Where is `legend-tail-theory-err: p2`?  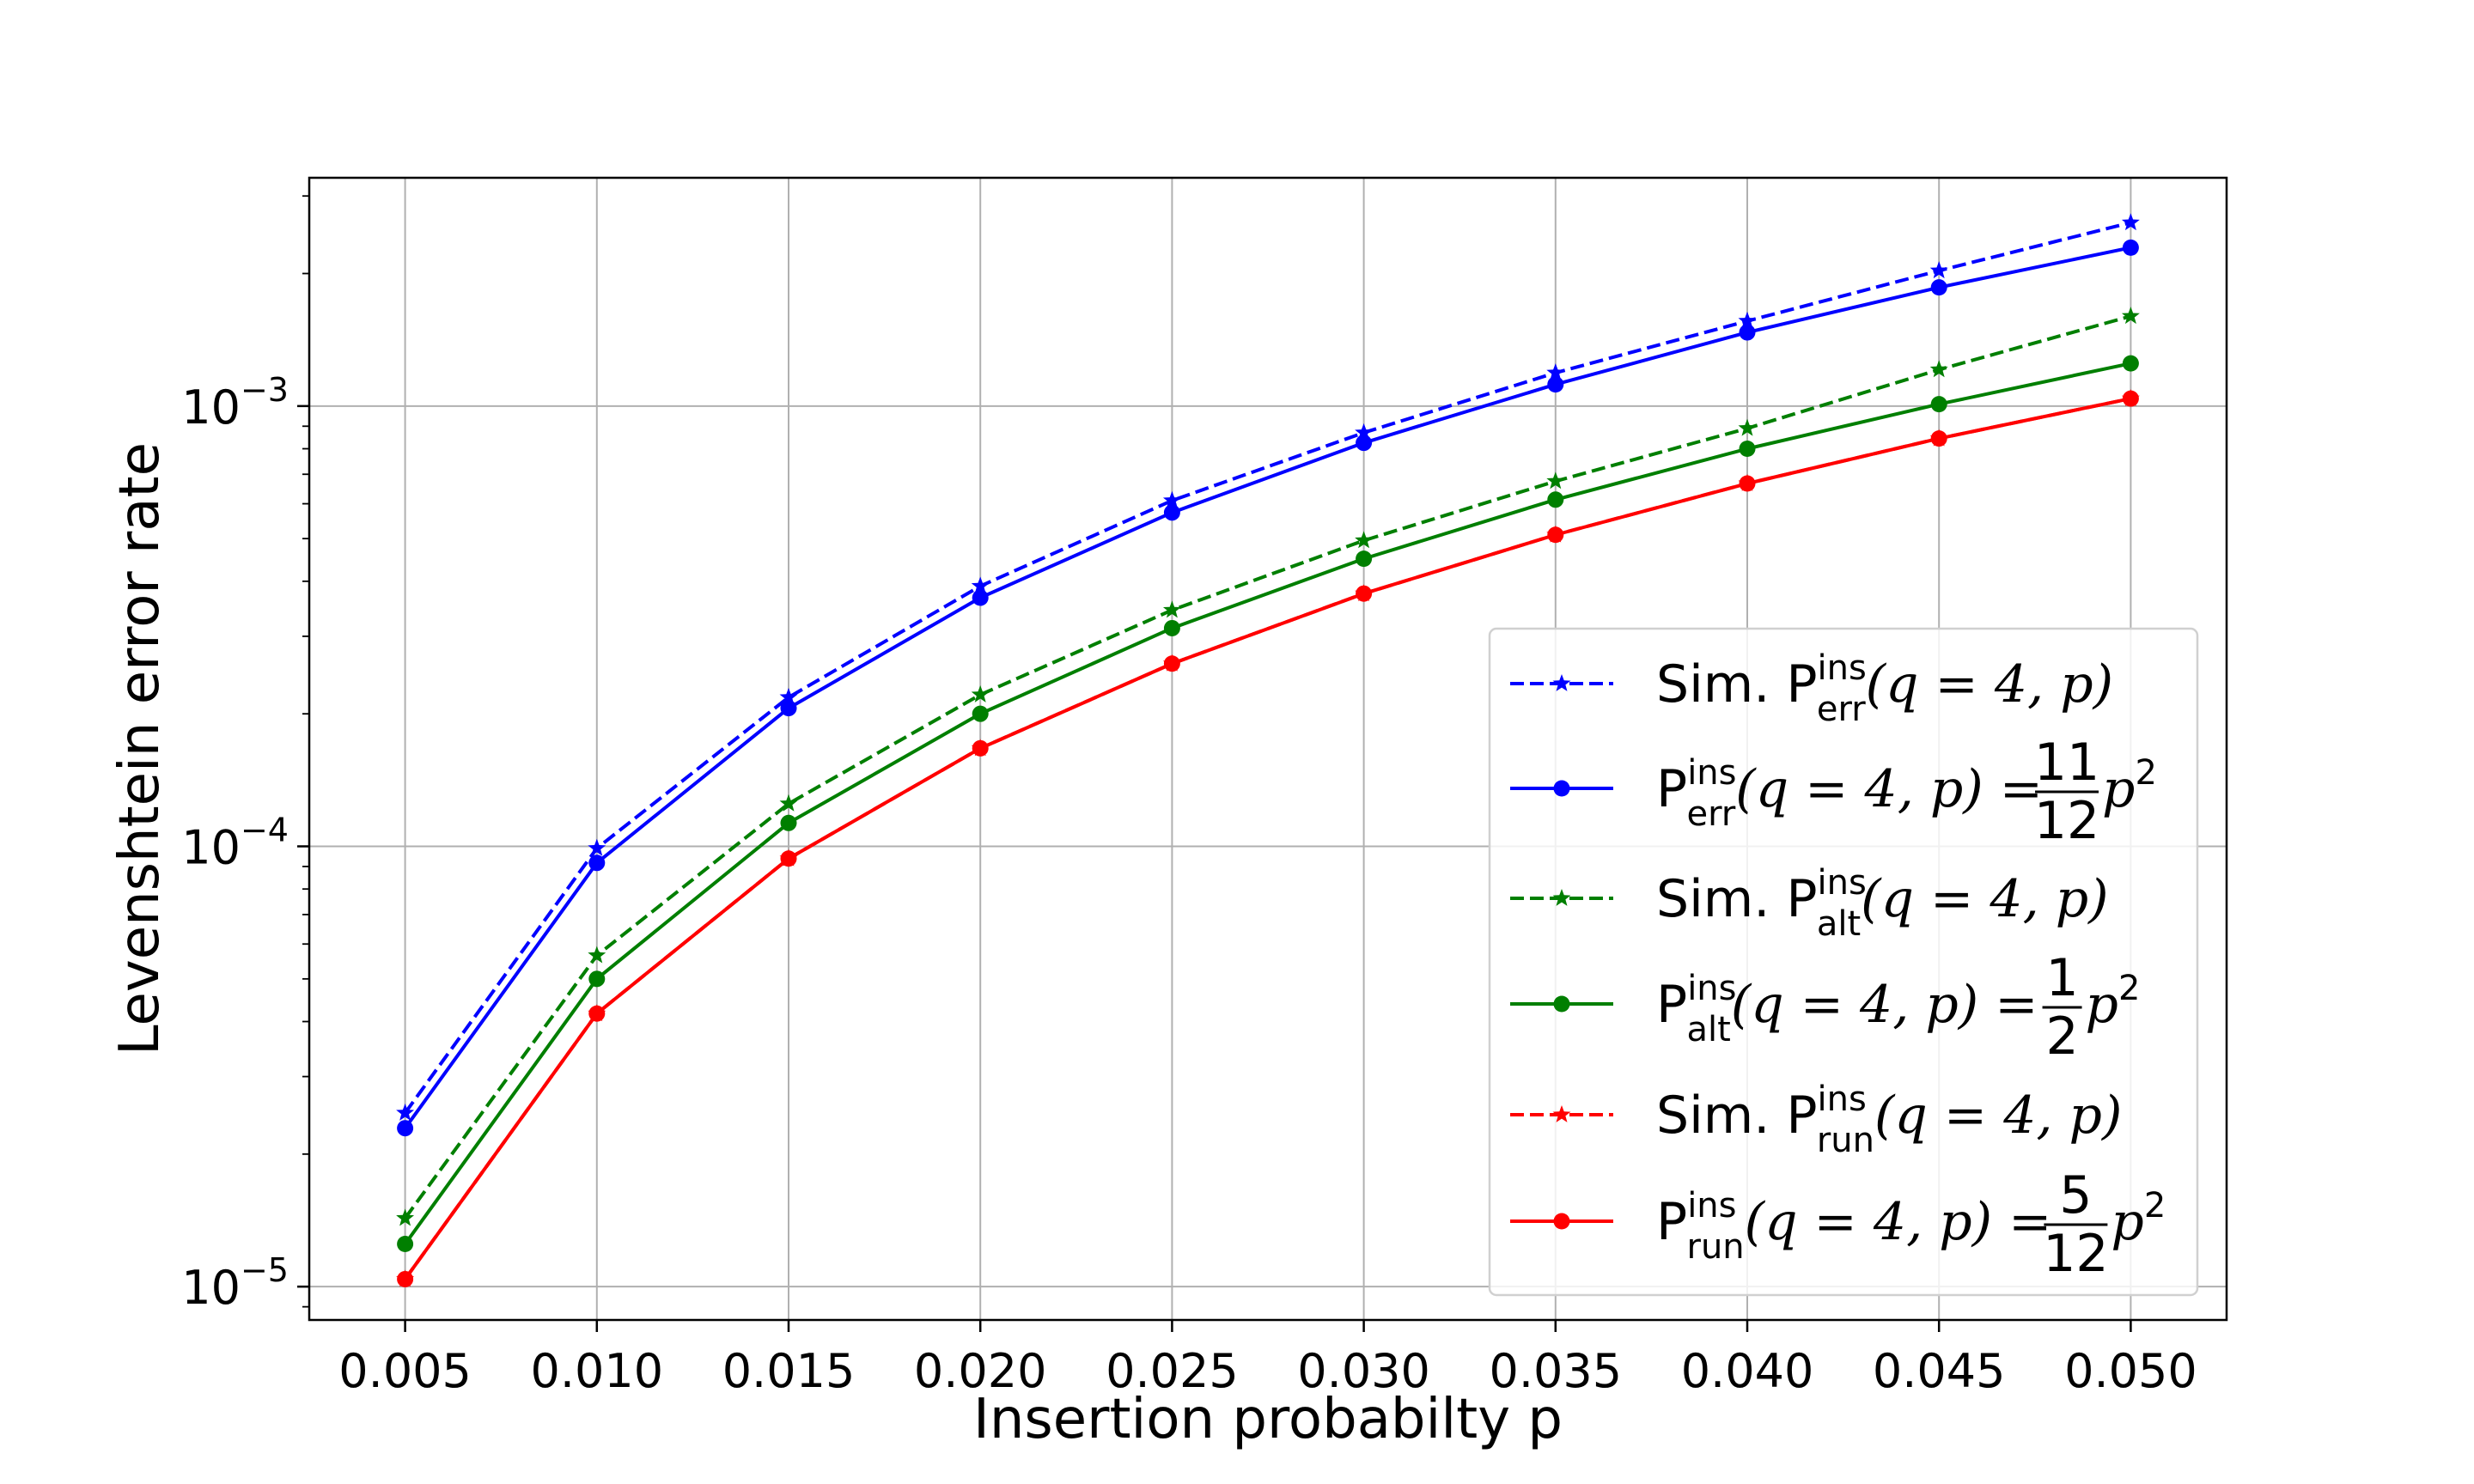 legend-tail-theory-err: p2 is located at coordinates (2129, 786).